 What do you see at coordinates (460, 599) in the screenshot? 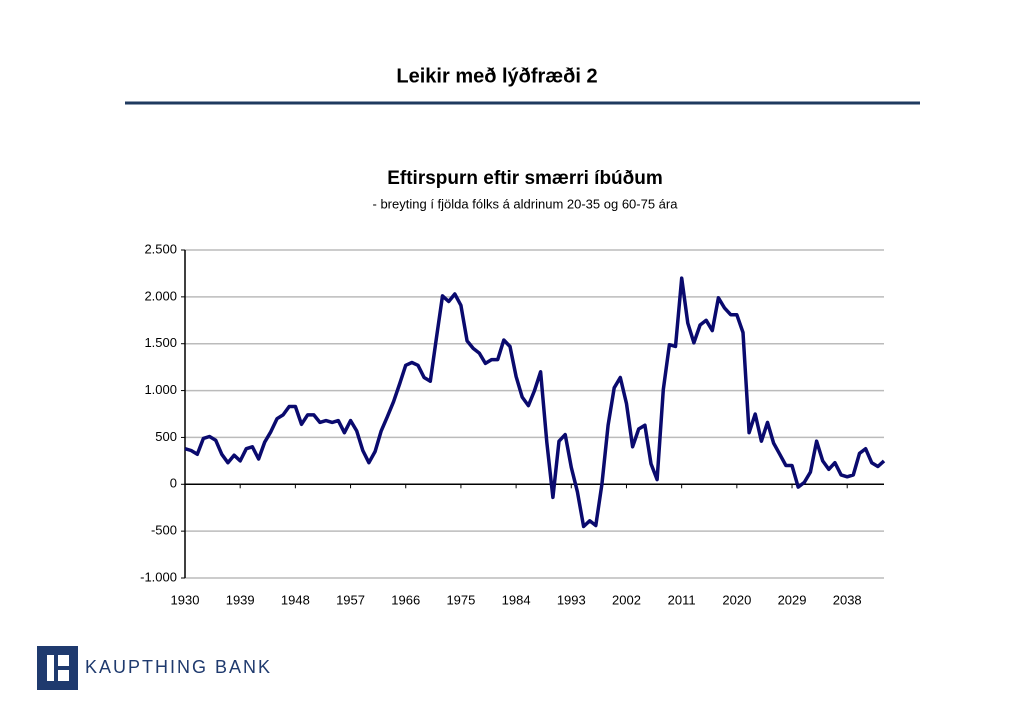
I see `x-tick-label: 1975` at bounding box center [460, 599].